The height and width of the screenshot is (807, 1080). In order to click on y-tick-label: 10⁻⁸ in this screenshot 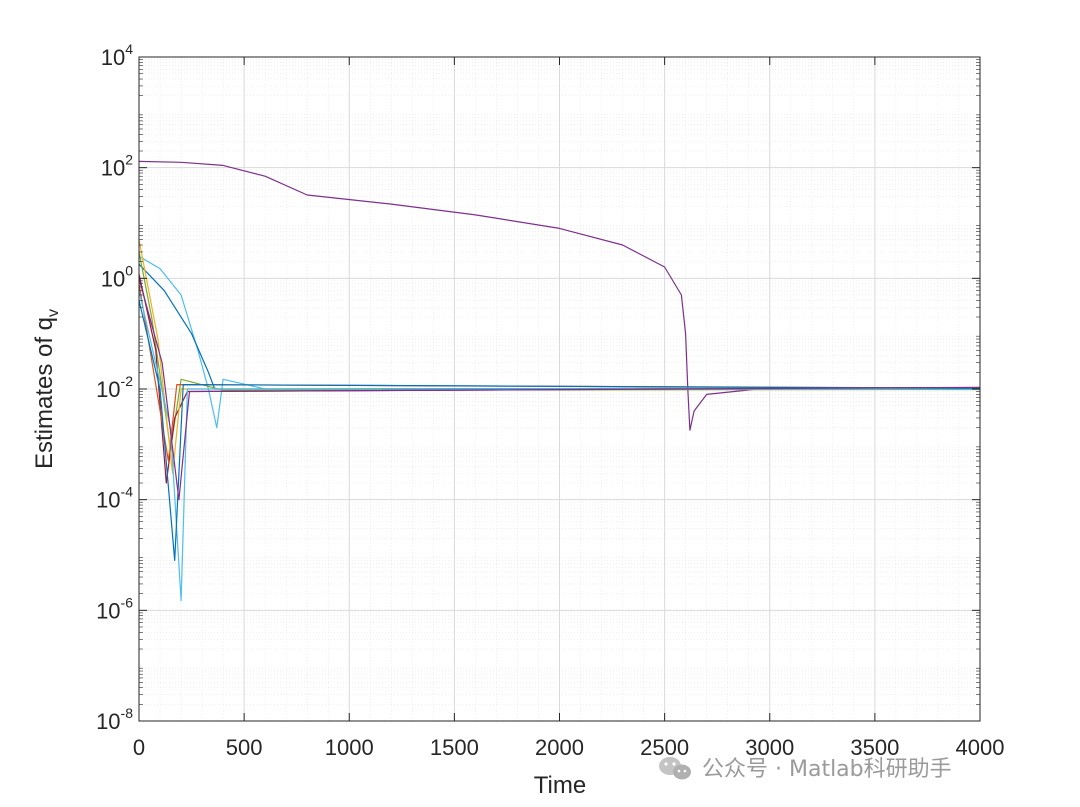, I will do `click(114, 719)`.